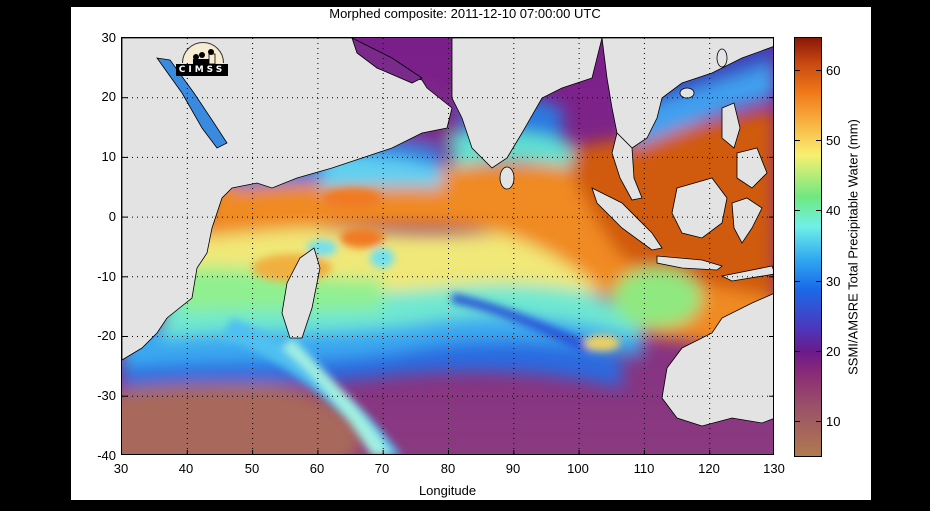 The height and width of the screenshot is (511, 930). What do you see at coordinates (447, 490) in the screenshot?
I see `x-axis-label: Longitude` at bounding box center [447, 490].